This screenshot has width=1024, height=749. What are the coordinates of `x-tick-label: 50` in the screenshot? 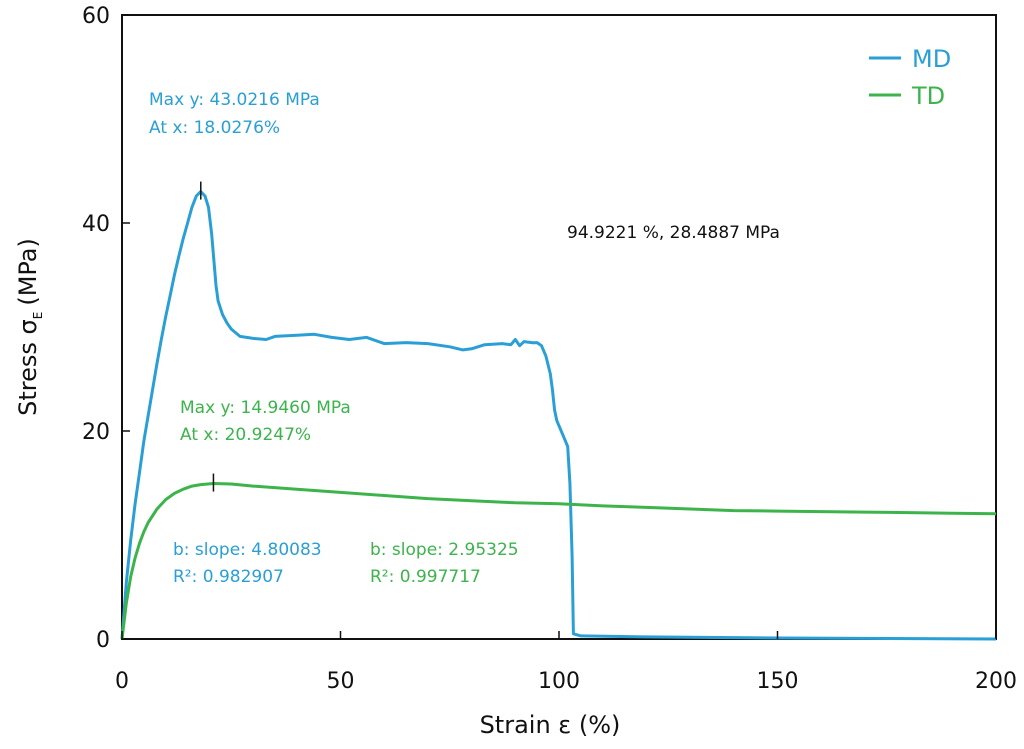 It's located at (341, 681).